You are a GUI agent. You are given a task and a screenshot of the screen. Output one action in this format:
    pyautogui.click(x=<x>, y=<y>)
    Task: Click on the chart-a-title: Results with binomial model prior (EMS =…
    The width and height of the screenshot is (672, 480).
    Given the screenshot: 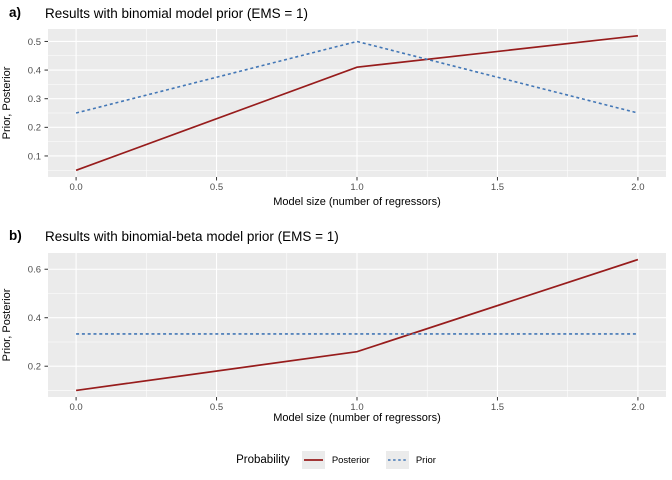 What is the action you would take?
    pyautogui.click(x=176, y=13)
    